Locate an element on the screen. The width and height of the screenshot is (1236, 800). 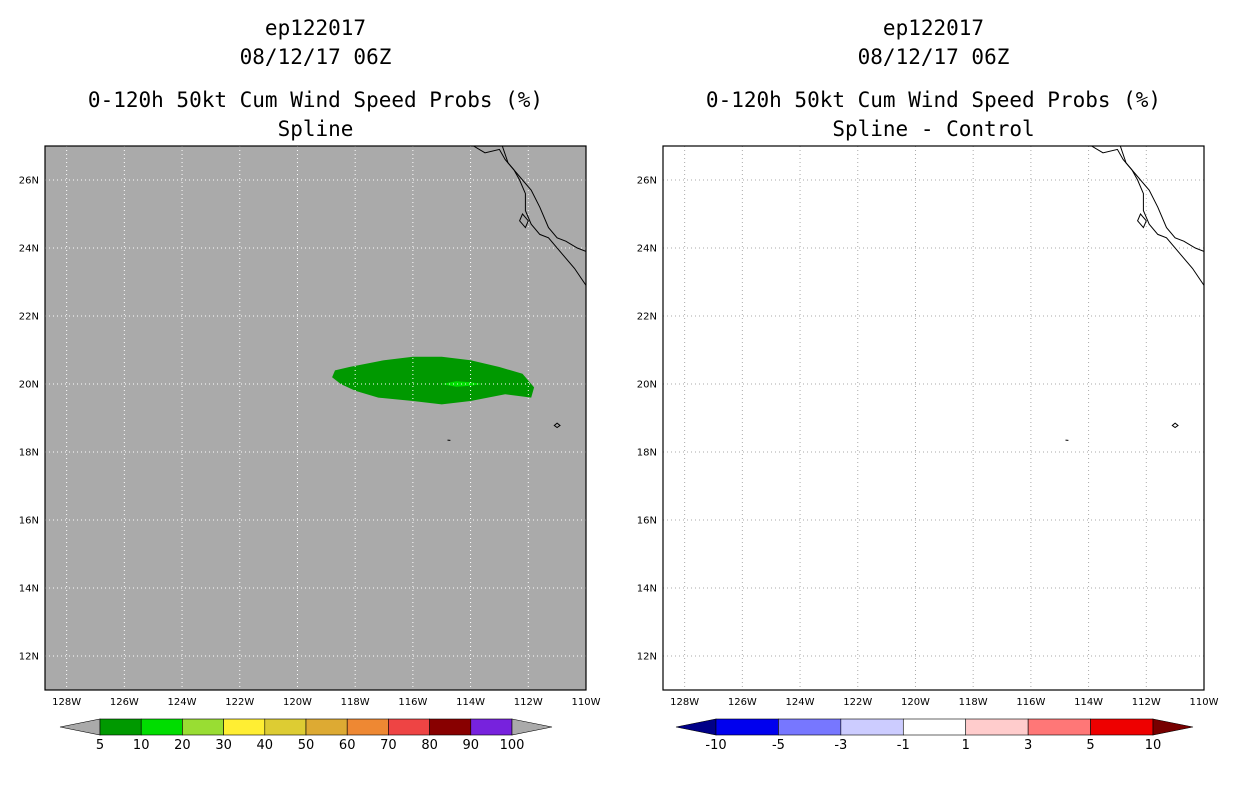
colorbar-under-arrow is located at coordinates (80, 727).